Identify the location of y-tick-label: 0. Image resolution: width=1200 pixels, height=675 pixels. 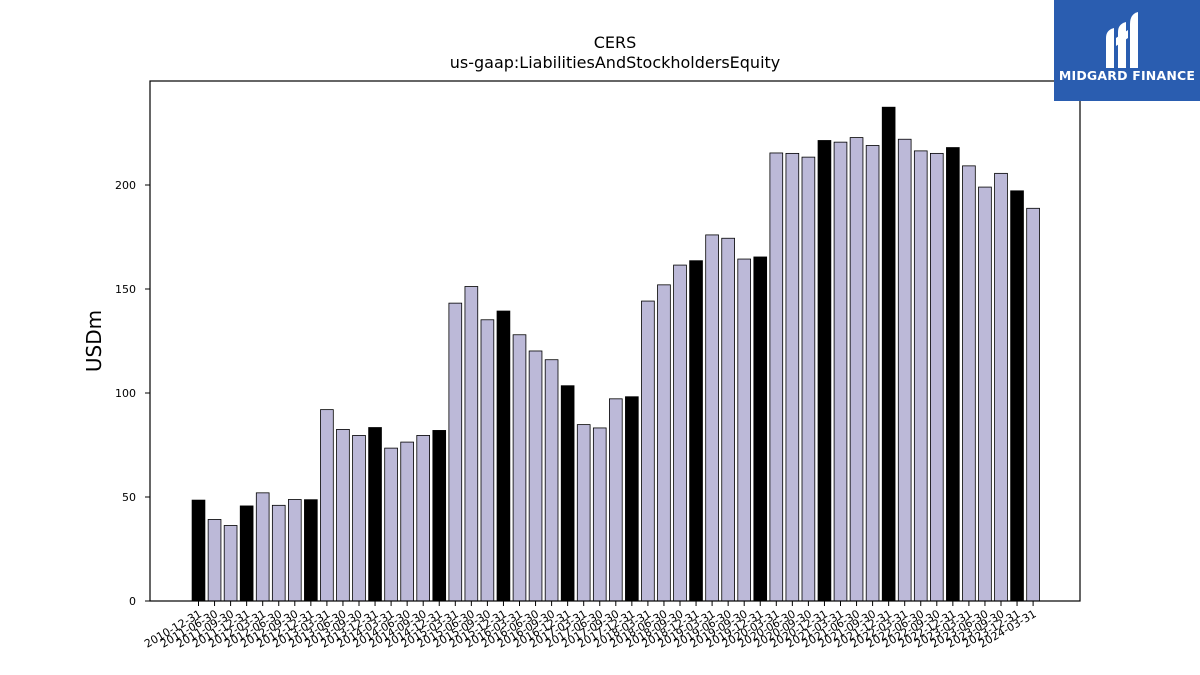
(132, 601).